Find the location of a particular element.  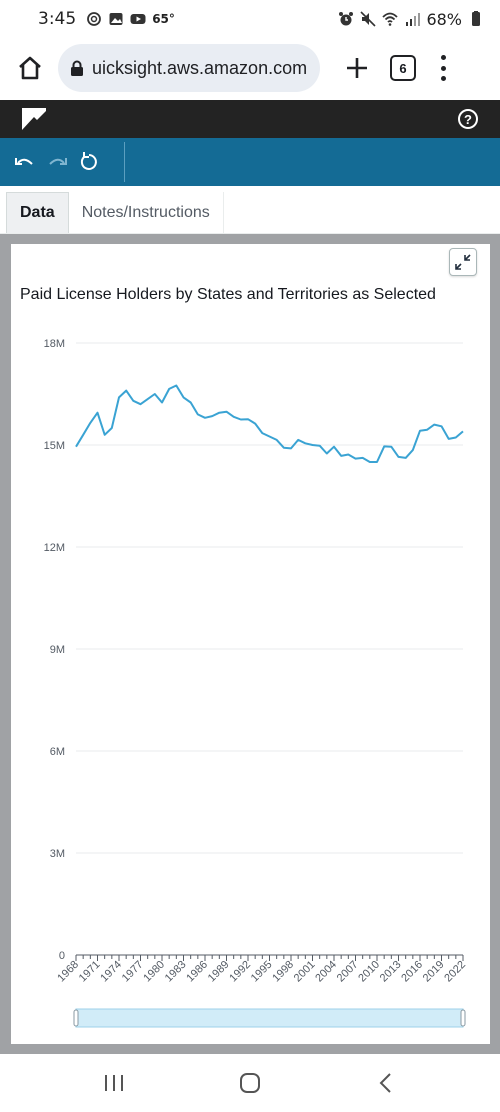

reset-icon is located at coordinates (88, 161).